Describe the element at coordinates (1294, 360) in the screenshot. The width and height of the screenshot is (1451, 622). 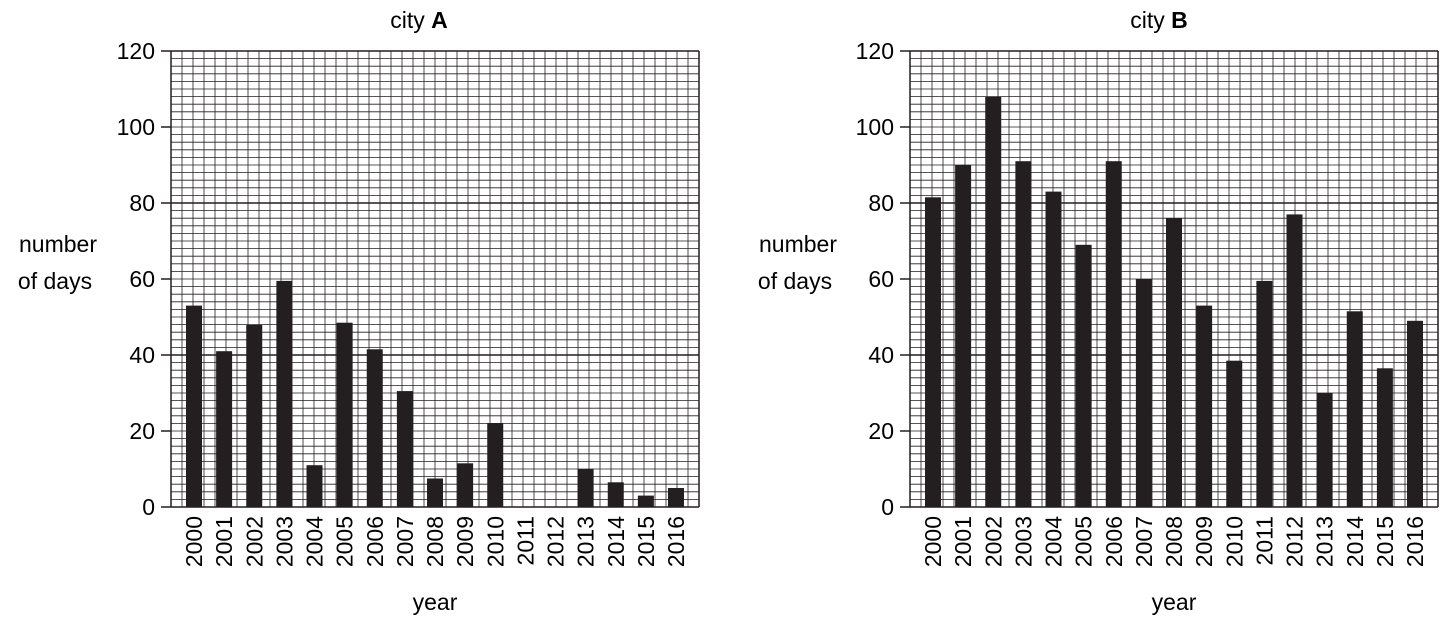
I see `bar-2012` at that location.